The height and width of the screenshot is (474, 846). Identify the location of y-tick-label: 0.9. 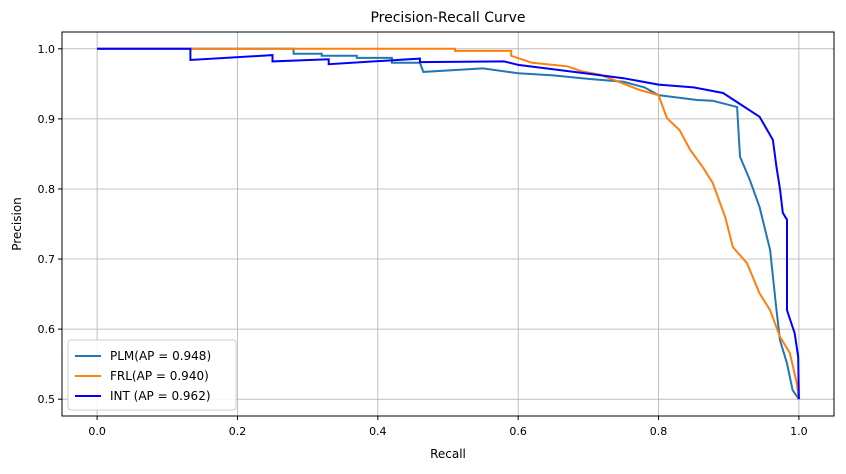
(47, 119).